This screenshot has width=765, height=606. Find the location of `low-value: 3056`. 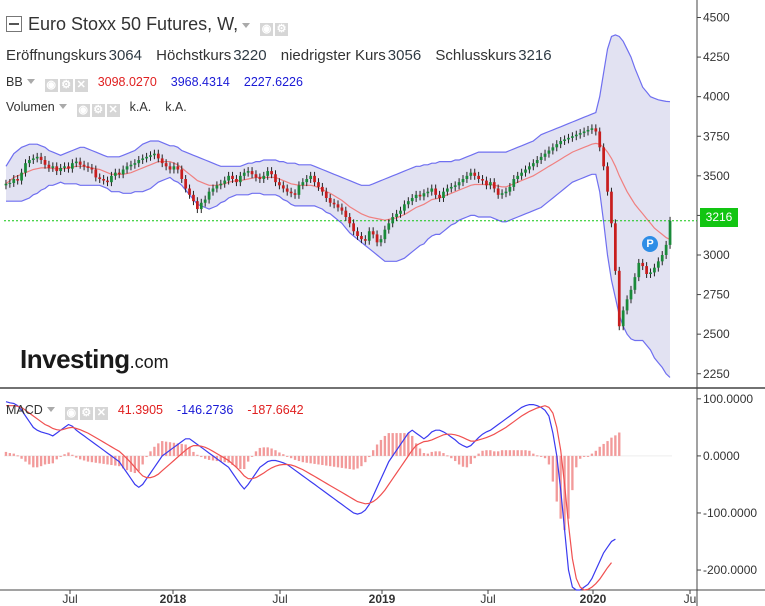

low-value: 3056 is located at coordinates (404, 55).